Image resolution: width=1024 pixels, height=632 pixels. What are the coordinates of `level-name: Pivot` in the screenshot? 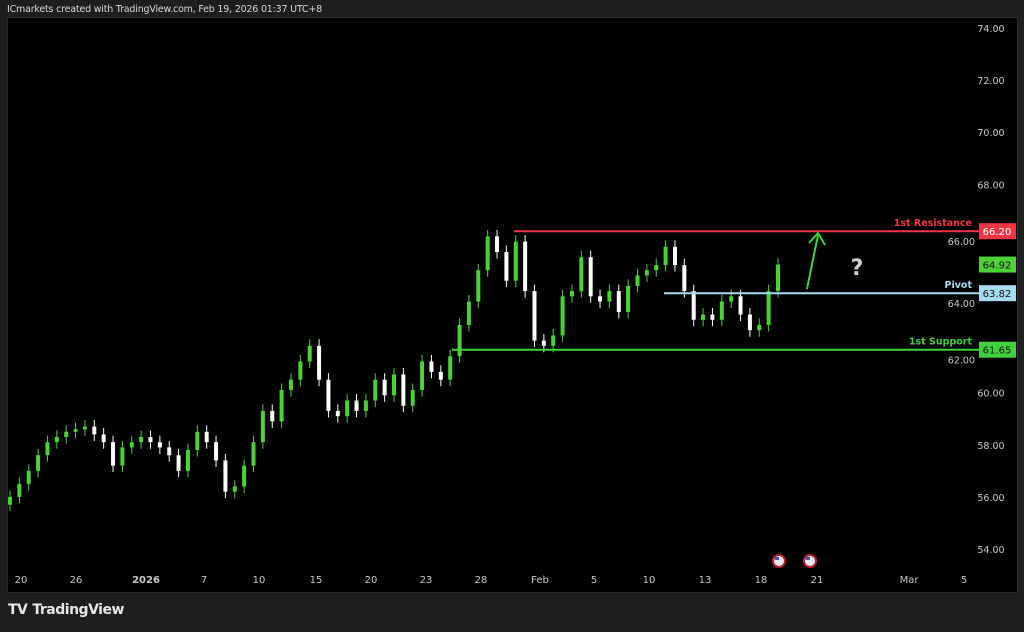 It's located at (959, 285).